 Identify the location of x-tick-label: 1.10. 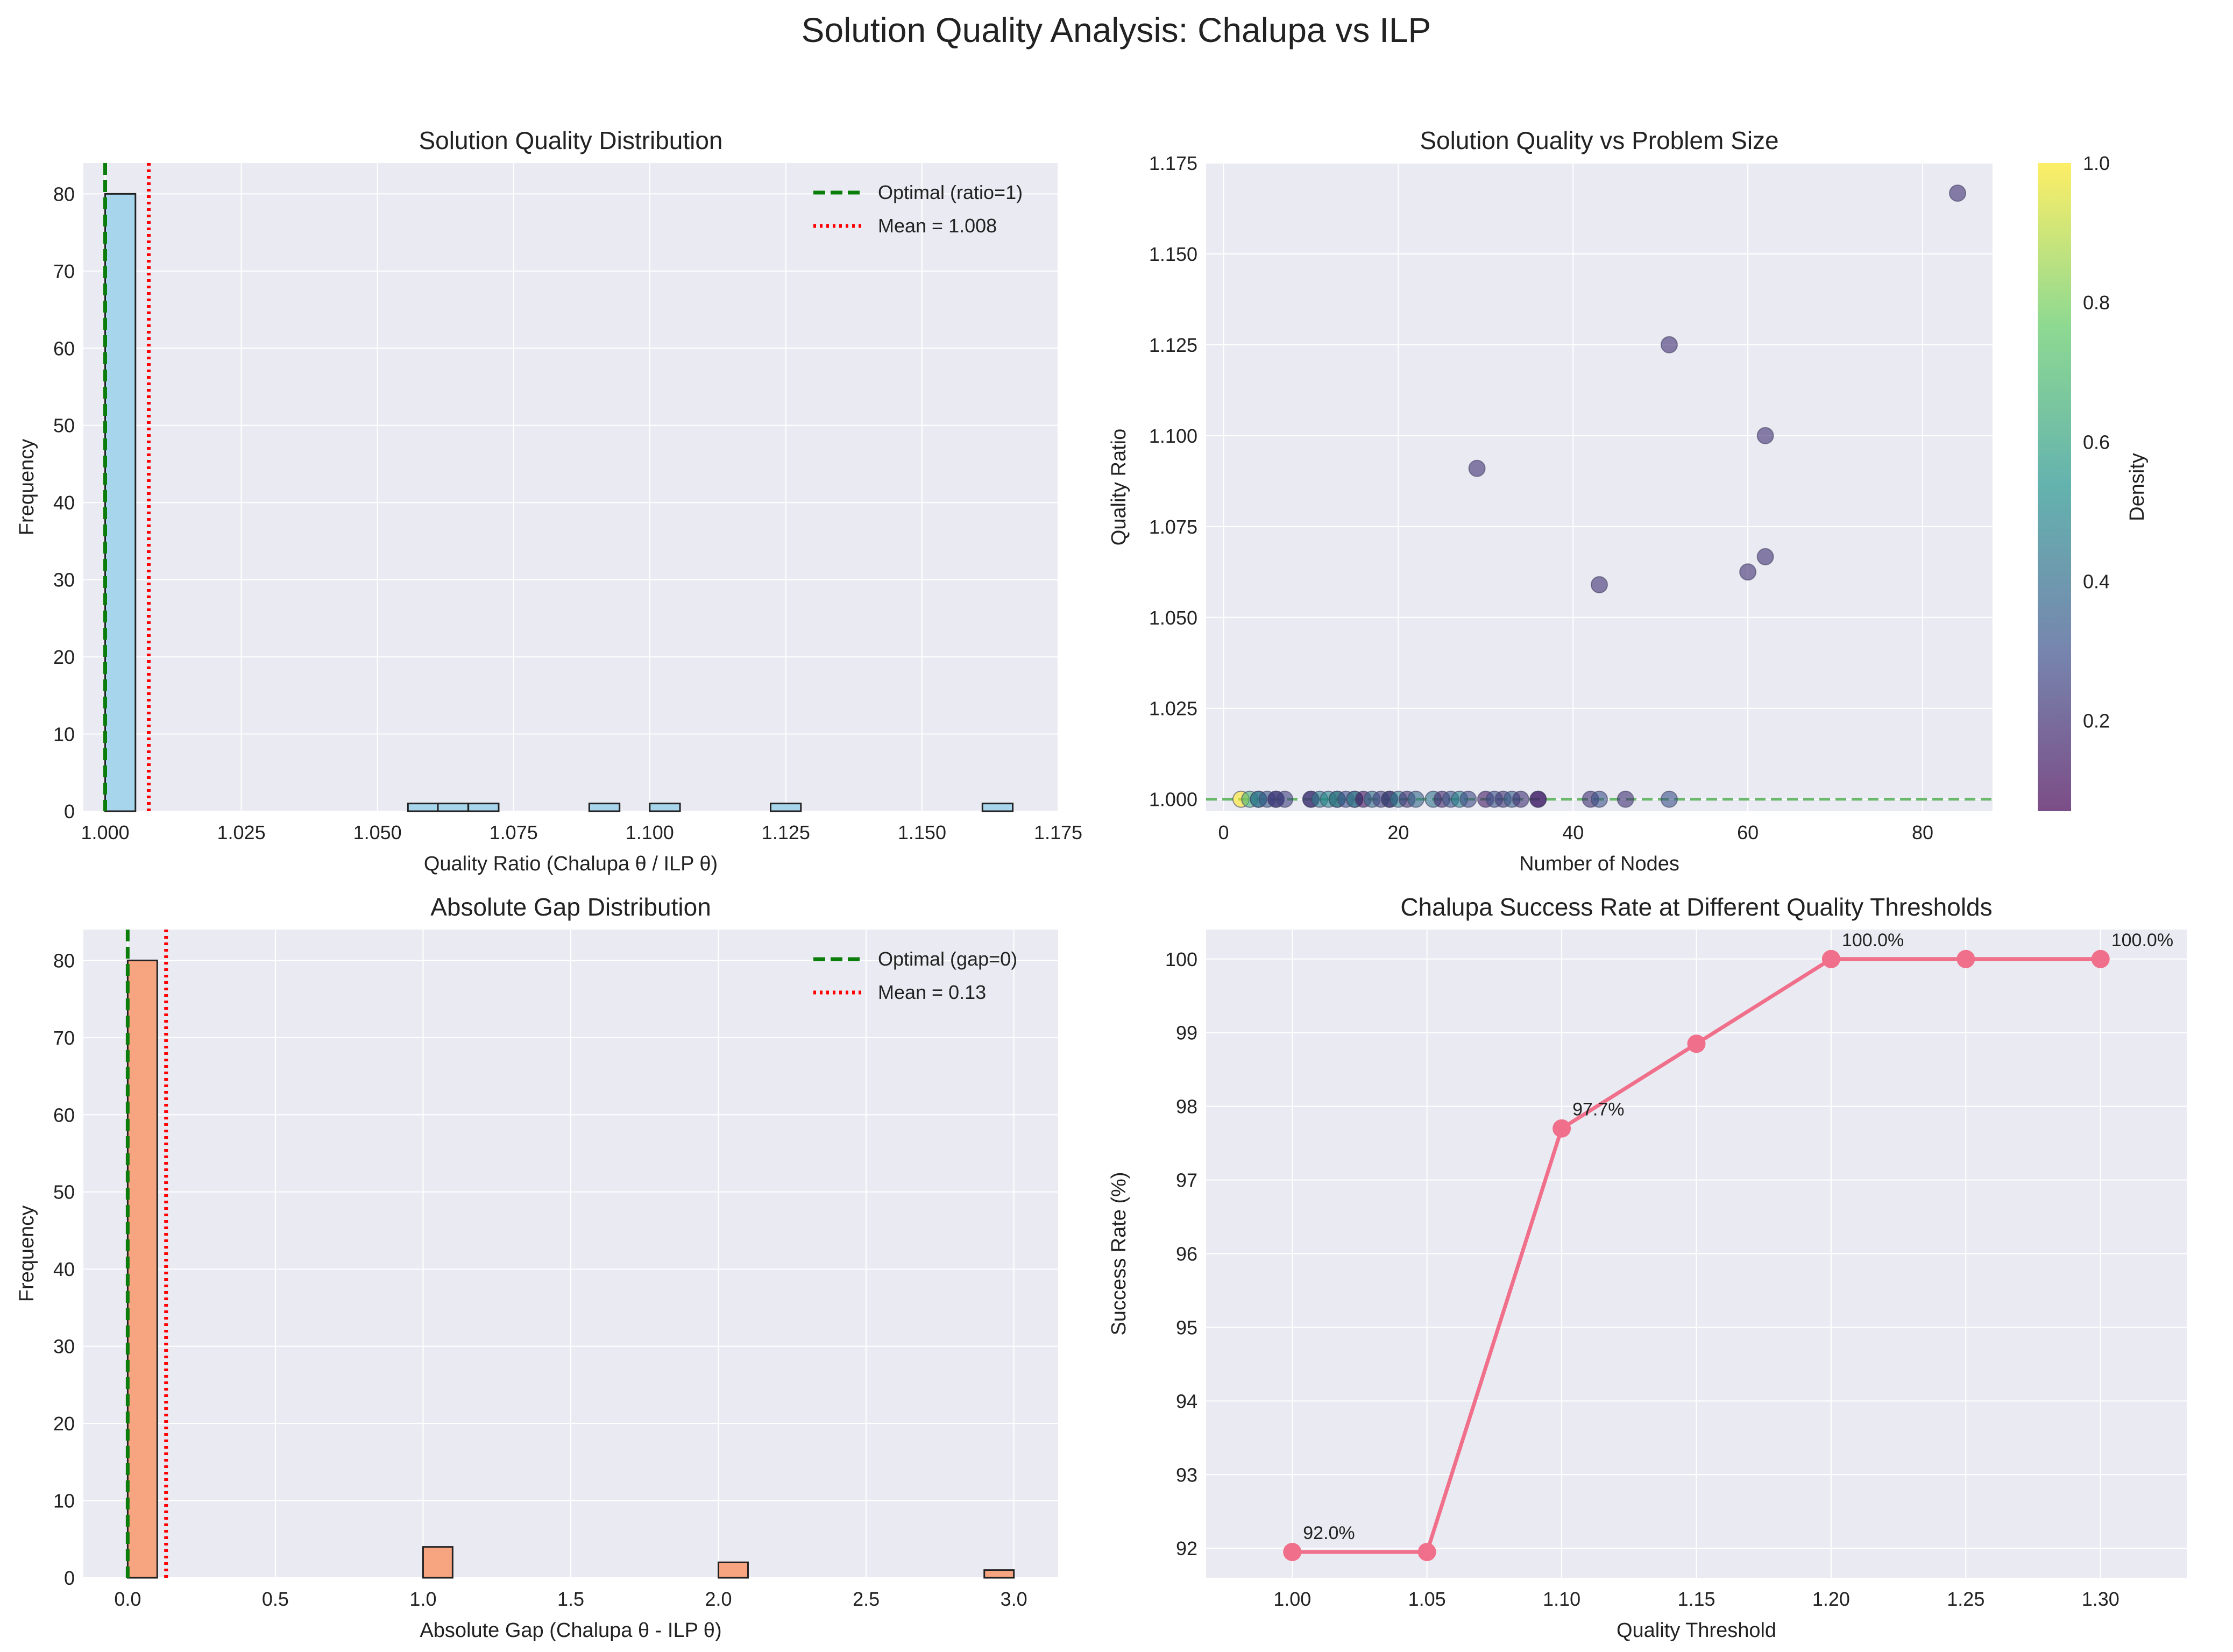
(1561, 1599).